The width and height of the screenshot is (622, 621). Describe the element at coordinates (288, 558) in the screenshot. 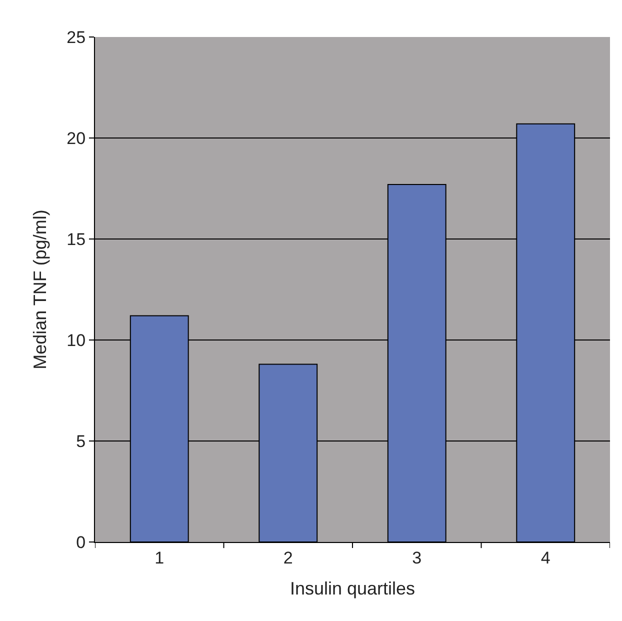

I see `x-tick-label: 2` at that location.